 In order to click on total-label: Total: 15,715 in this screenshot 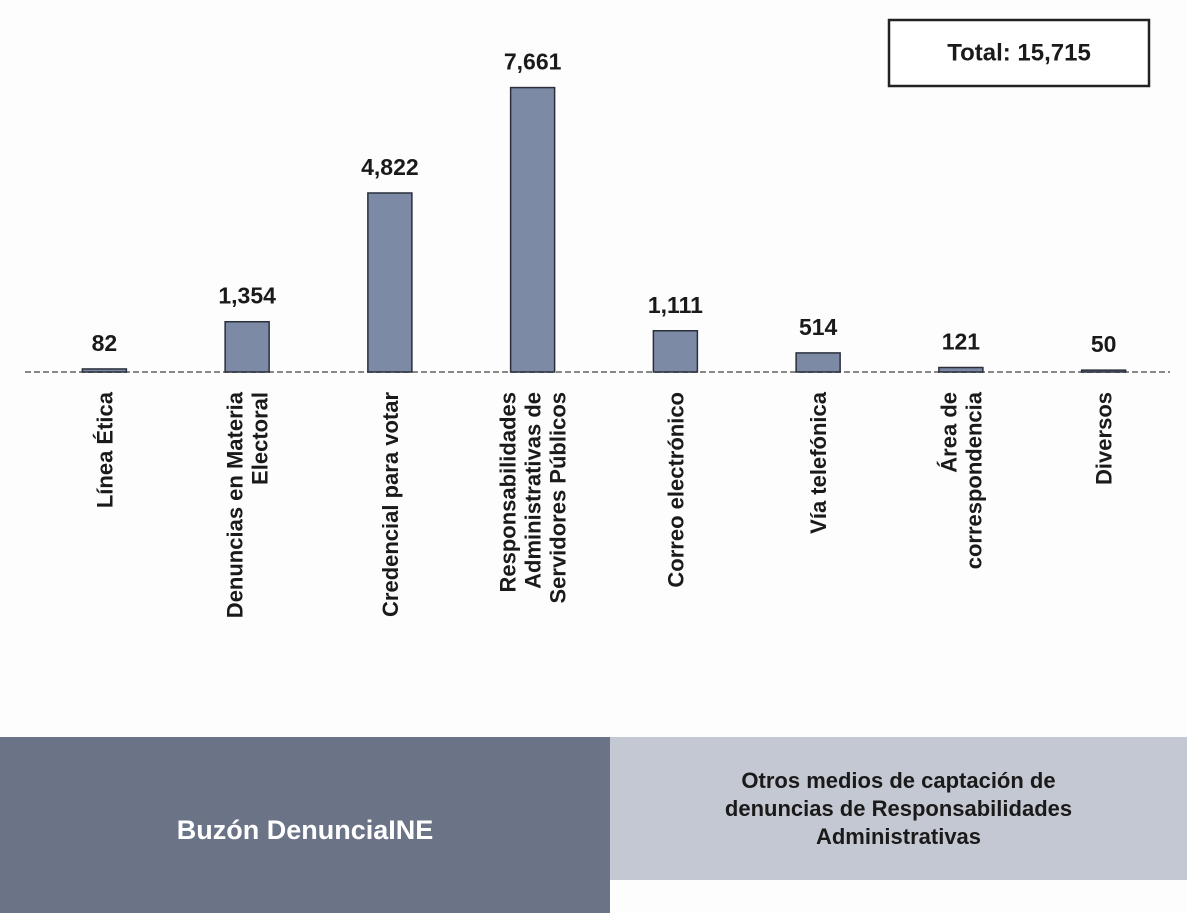, I will do `click(1019, 52)`.